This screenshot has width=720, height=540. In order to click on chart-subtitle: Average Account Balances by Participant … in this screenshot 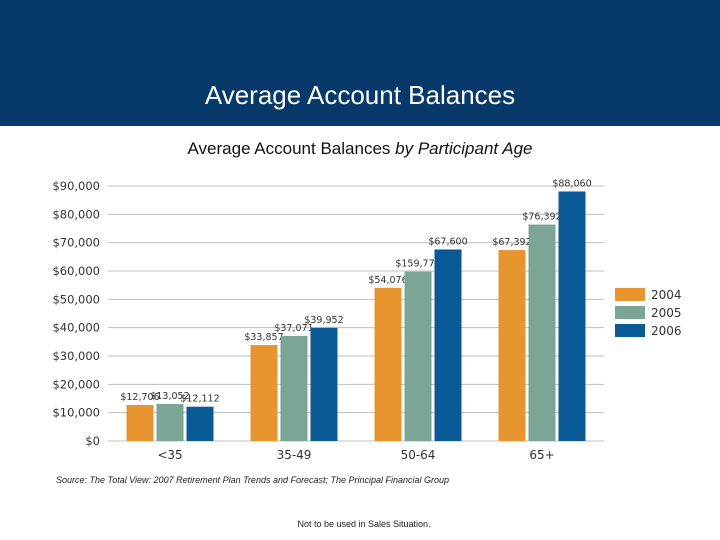, I will do `click(360, 149)`.